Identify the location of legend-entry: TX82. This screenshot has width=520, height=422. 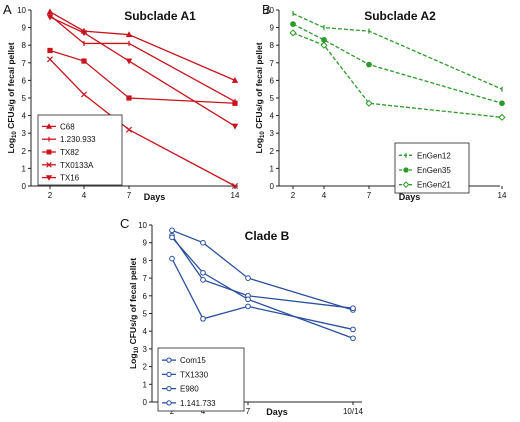
(70, 152).